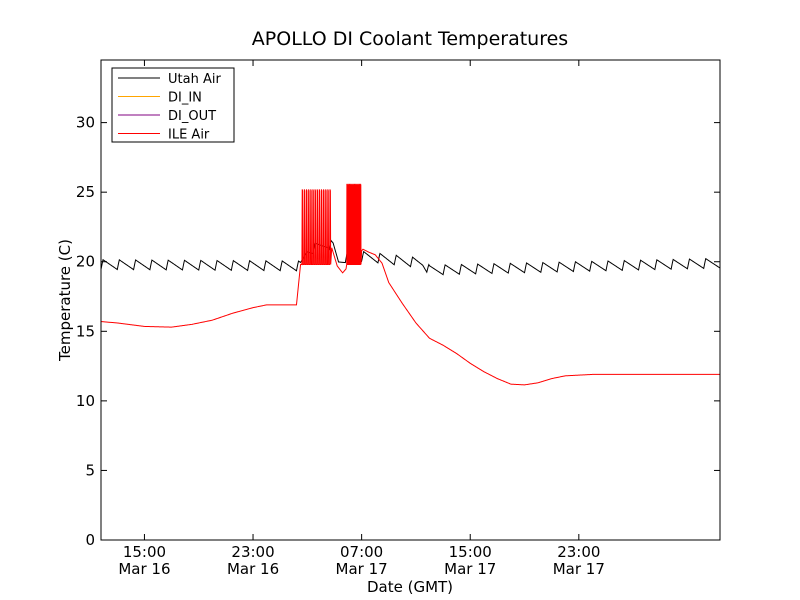  What do you see at coordinates (185, 98) in the screenshot?
I see `legend-label: DI_IN` at bounding box center [185, 98].